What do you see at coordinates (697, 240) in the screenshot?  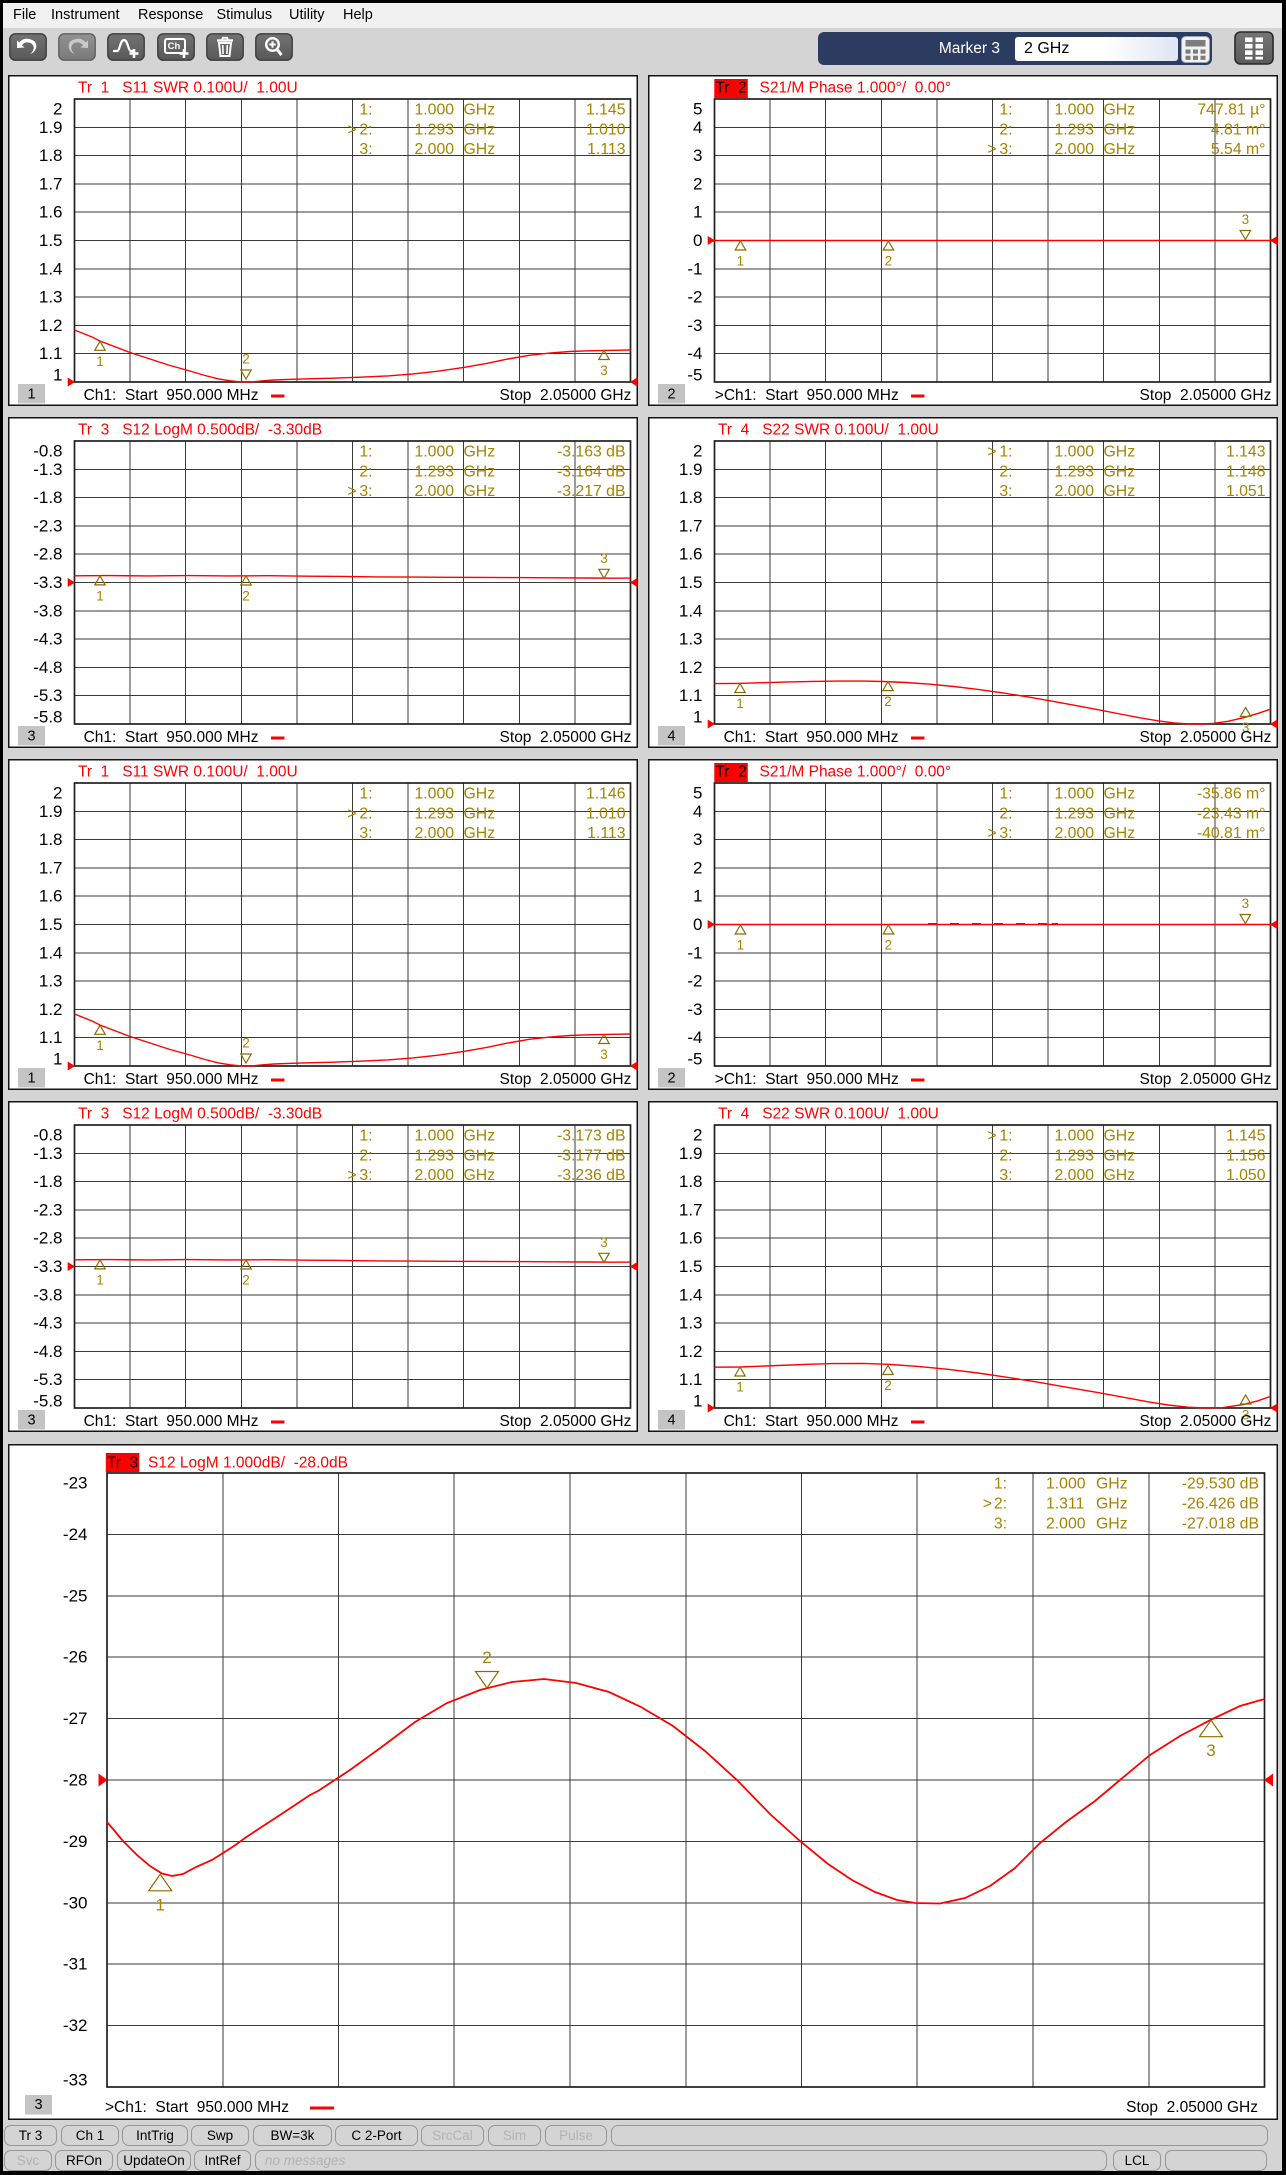 I see `svg-text: 0` at bounding box center [697, 240].